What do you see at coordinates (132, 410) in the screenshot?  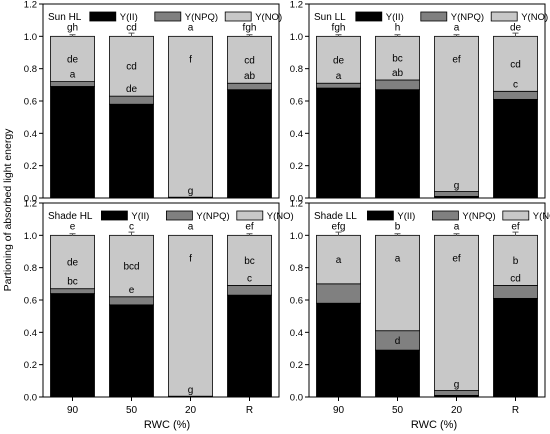 I see `x-tick-label: 50` at bounding box center [132, 410].